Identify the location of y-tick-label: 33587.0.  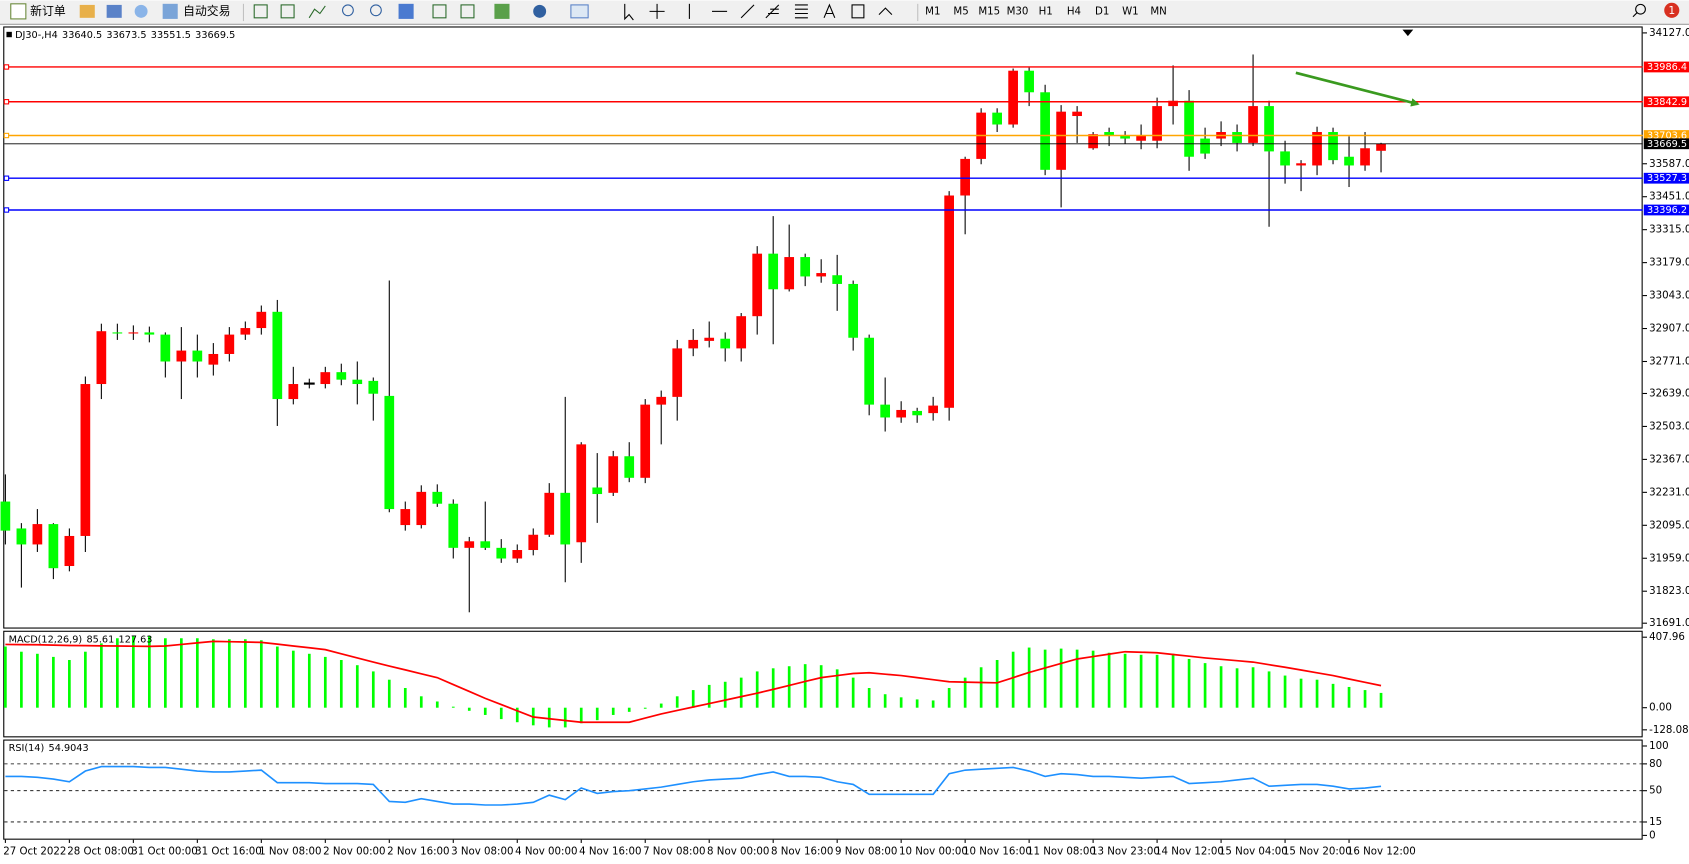
(1669, 164).